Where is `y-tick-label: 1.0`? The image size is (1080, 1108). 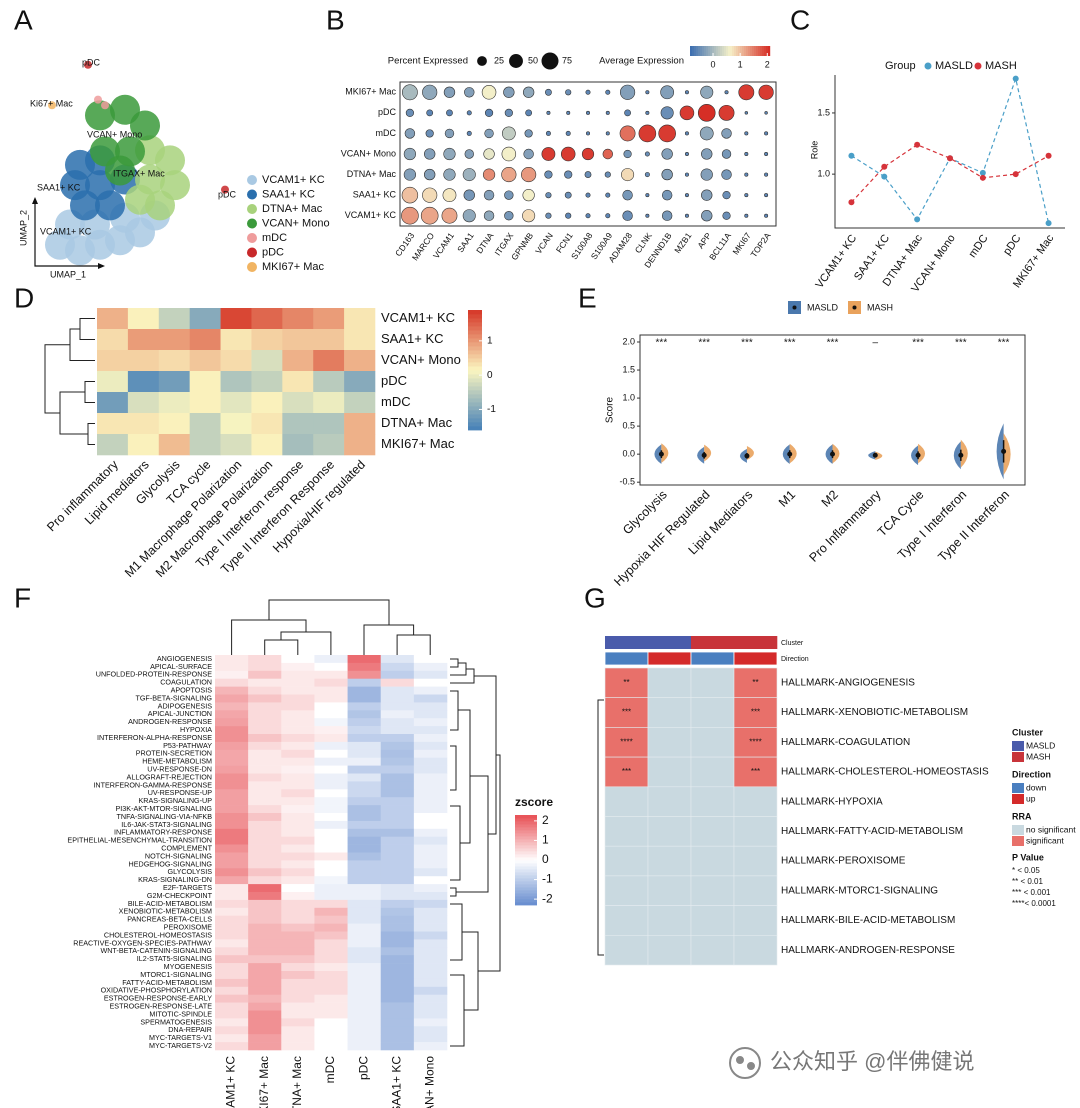 y-tick-label: 1.0 is located at coordinates (628, 397).